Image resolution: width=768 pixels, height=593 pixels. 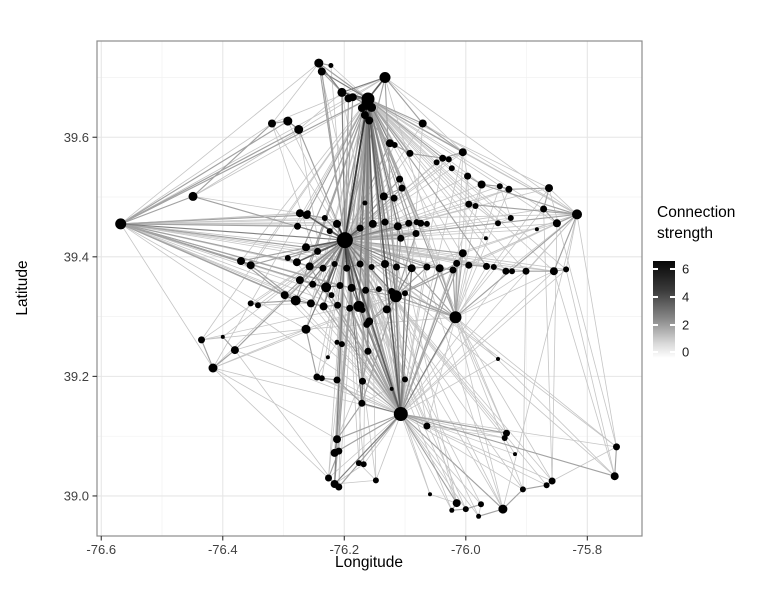 I want to click on y-axis-title: Latitude, so click(x=22, y=287).